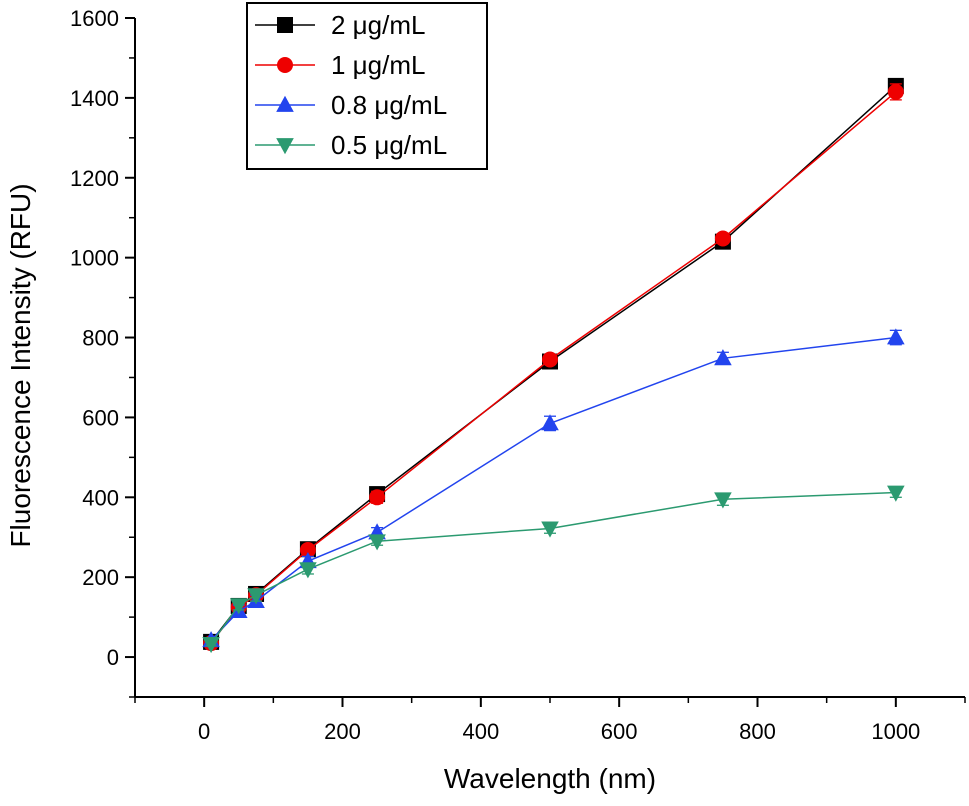 The width and height of the screenshot is (969, 806). What do you see at coordinates (480, 731) in the screenshot?
I see `x-tick-label: 400` at bounding box center [480, 731].